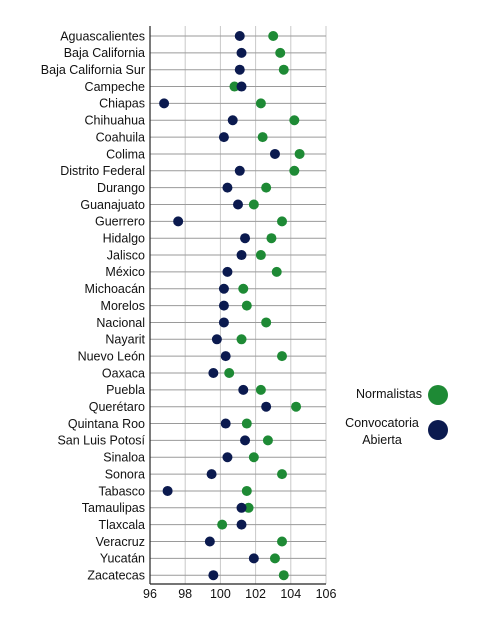 Image resolution: width=479 pixels, height=620 pixels. Describe the element at coordinates (120, 137) in the screenshot. I see `category-label: Coahuila` at that location.